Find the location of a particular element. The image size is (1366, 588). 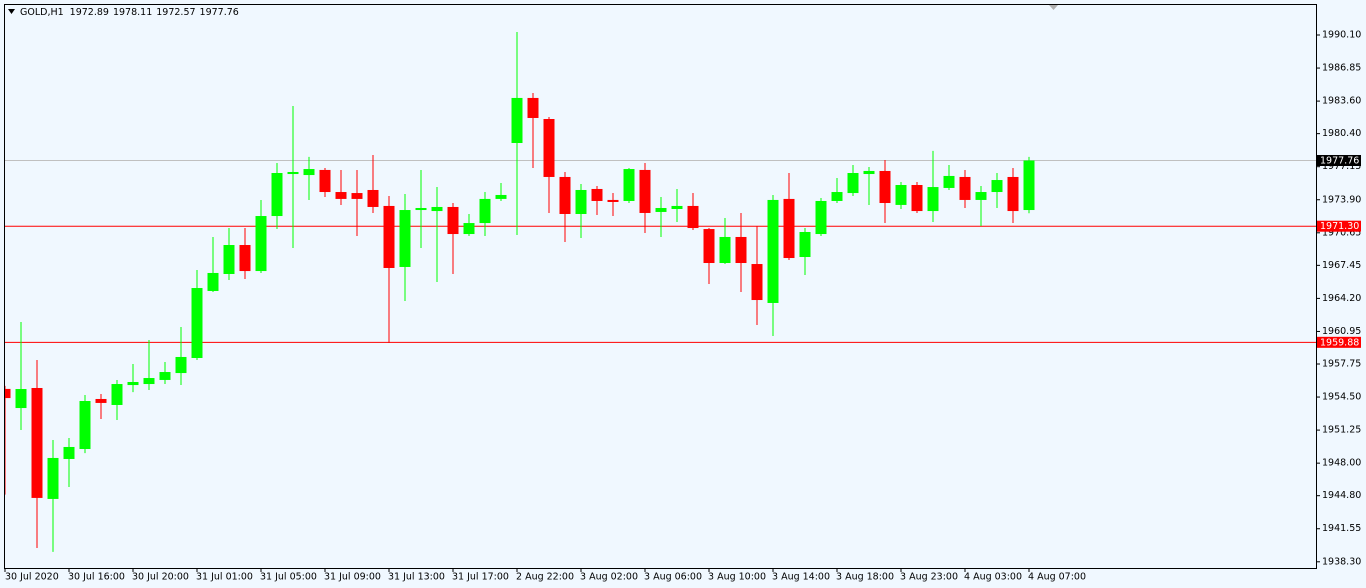

x-tick-label: 2 Aug 22:00 is located at coordinates (545, 577).